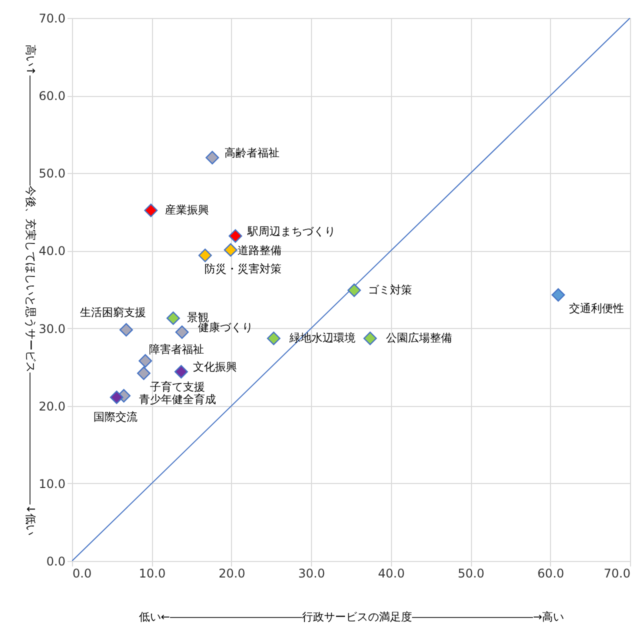 This screenshot has width=644, height=623. I want to click on annotation: 生活困窮支援, so click(113, 312).